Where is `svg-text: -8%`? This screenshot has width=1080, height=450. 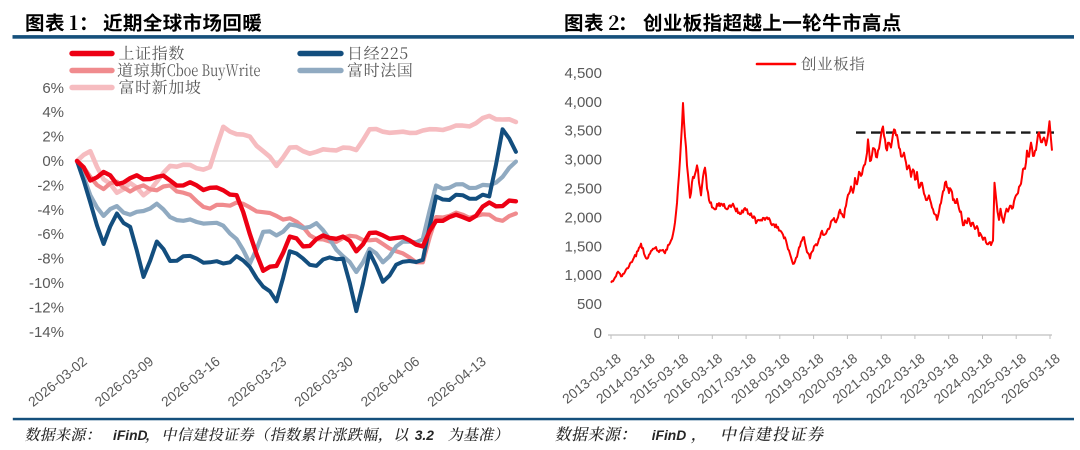
svg-text: -8% is located at coordinates (50, 259).